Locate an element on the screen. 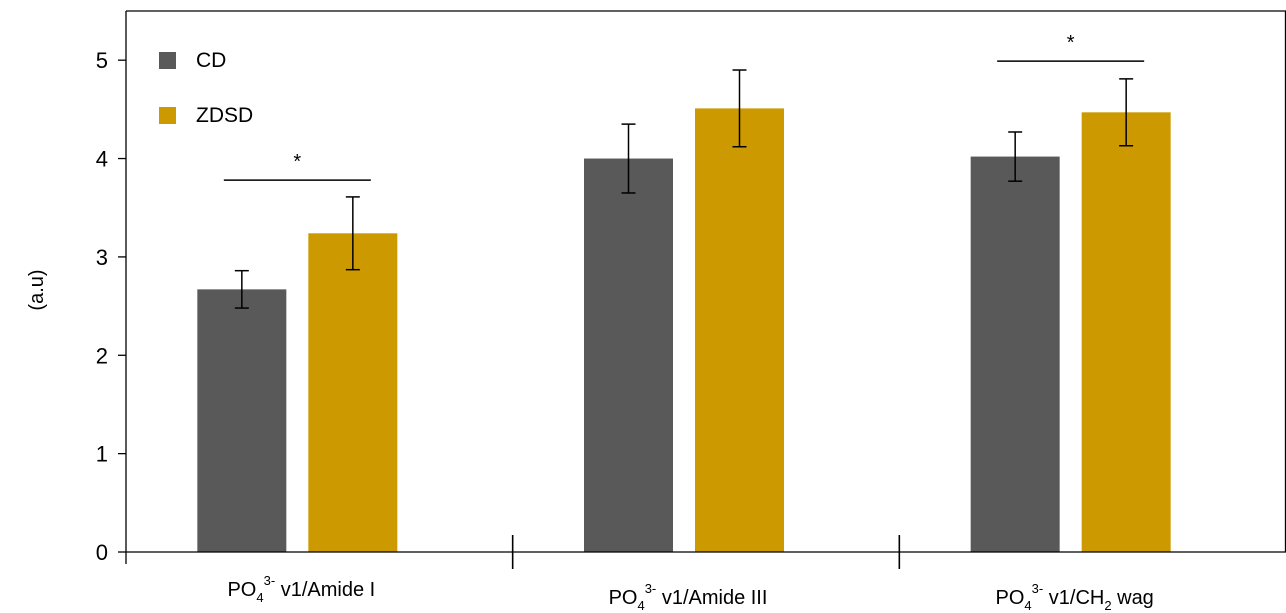 Image resolution: width=1286 pixels, height=613 pixels. y-tick-label: 2 is located at coordinates (102, 355).